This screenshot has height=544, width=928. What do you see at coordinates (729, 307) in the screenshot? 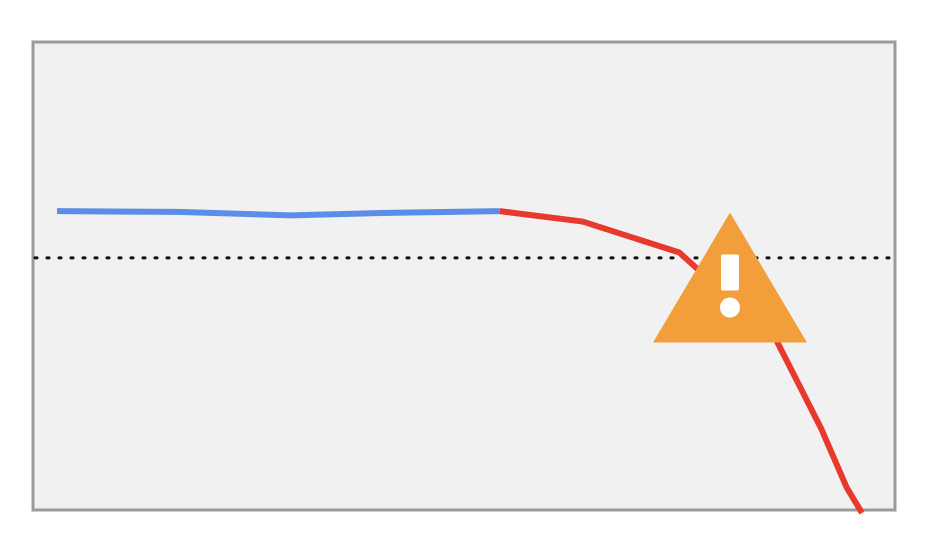
I see `exclamation-dot` at bounding box center [729, 307].